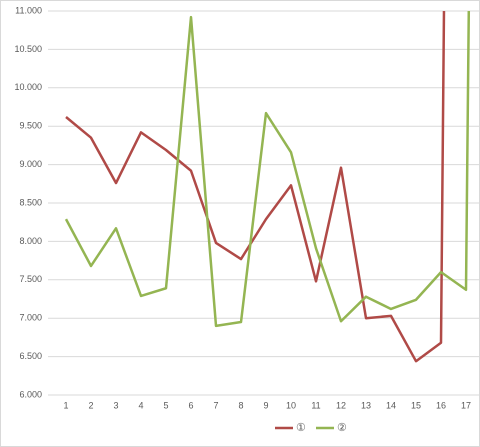  Describe the element at coordinates (30, 126) in the screenshot. I see `y-tick-label: 9.500` at that location.